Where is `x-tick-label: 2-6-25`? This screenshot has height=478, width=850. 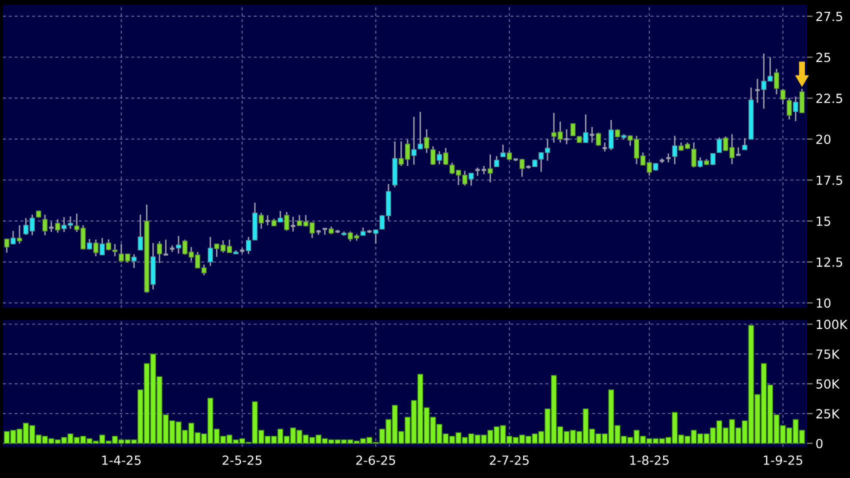 x-tick-label: 2-6-25 is located at coordinates (376, 460).